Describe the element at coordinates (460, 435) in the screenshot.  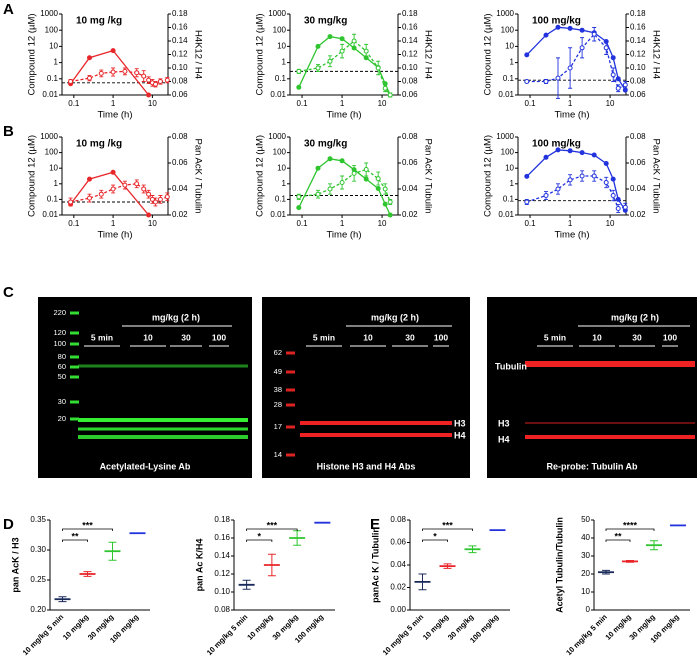
I see `band-label: H4` at that location.